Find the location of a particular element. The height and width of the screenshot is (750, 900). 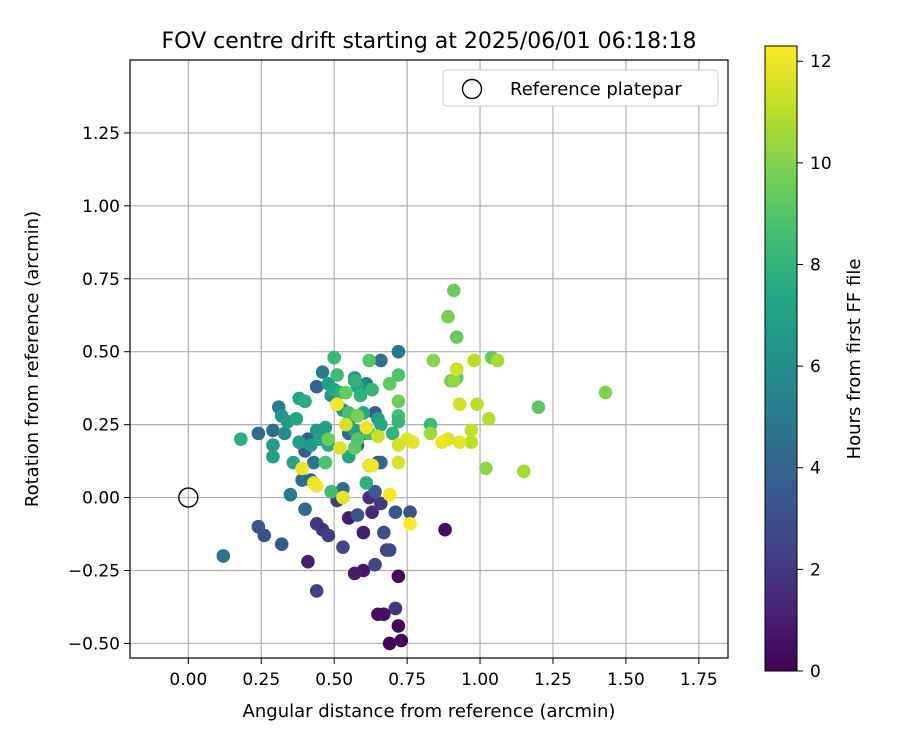

x-tick-label: 0.50 is located at coordinates (334, 680).